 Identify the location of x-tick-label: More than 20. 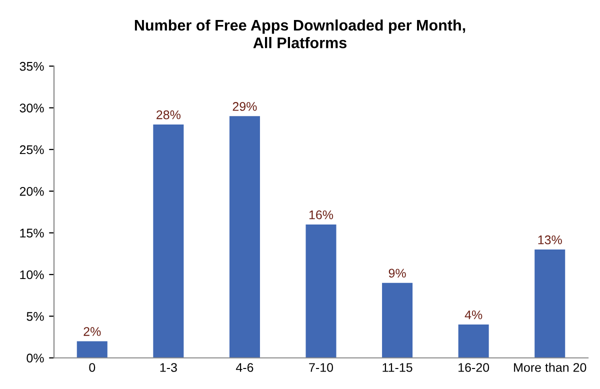
(550, 367).